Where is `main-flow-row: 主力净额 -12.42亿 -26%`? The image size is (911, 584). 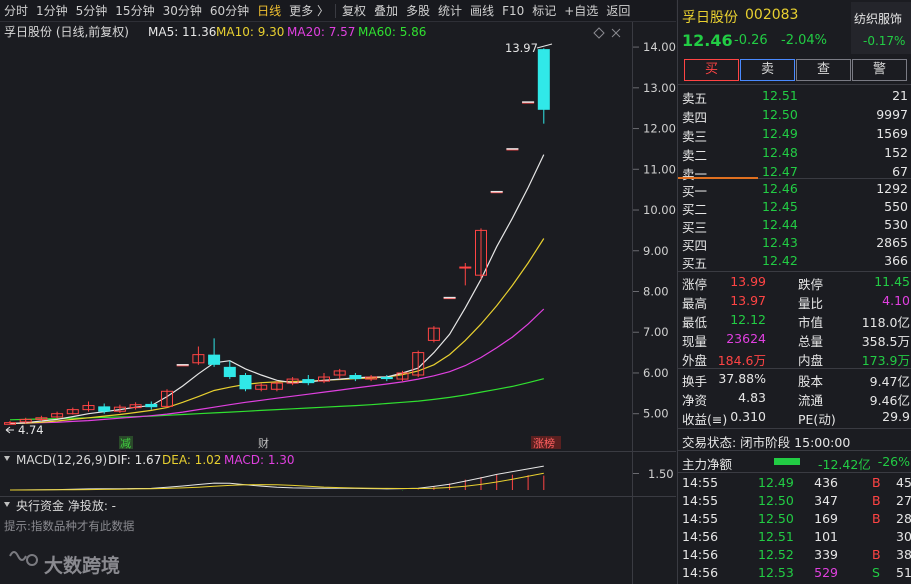 main-flow-row: 主力净额 -12.42亿 -26% is located at coordinates (794, 462).